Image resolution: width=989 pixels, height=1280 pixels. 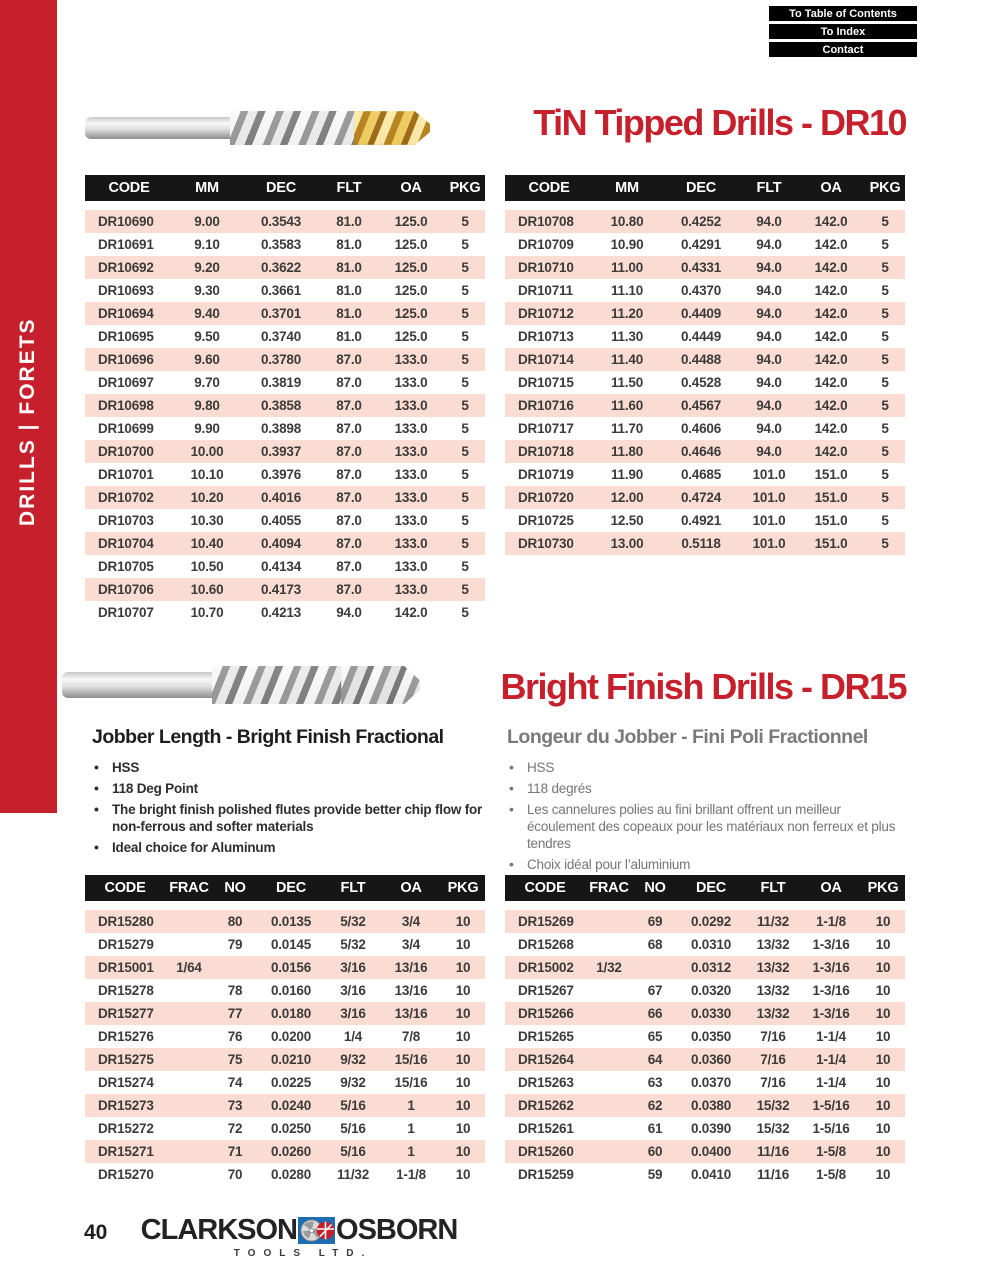 I want to click on table-cell: 81.0, so click(x=349, y=221).